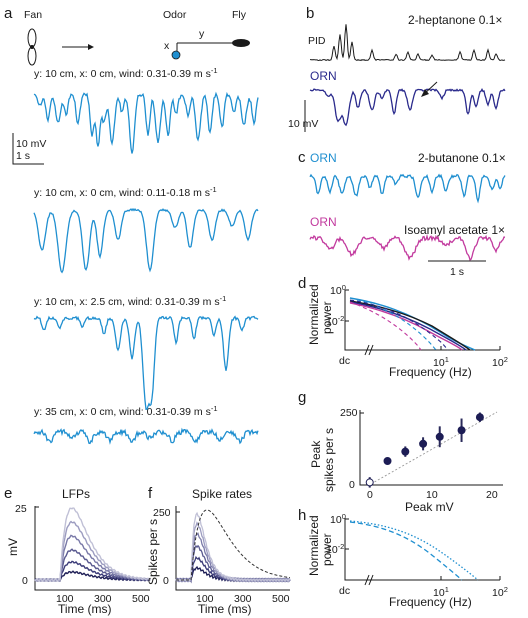 This screenshot has width=528, height=618. Describe the element at coordinates (241, 43) in the screenshot. I see `fly-icon` at that location.